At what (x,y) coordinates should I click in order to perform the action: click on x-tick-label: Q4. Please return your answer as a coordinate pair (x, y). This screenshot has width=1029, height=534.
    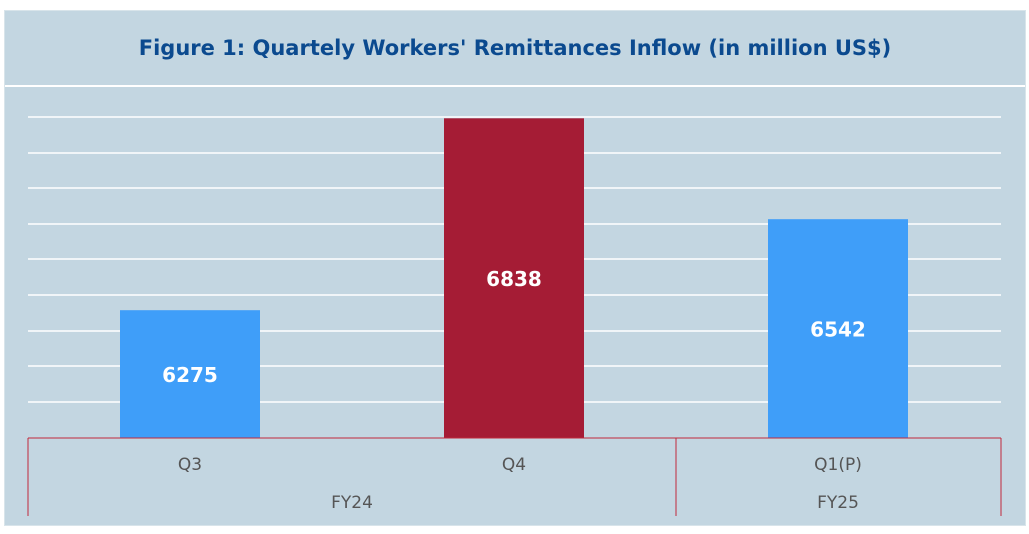
    Looking at the image, I should click on (514, 465).